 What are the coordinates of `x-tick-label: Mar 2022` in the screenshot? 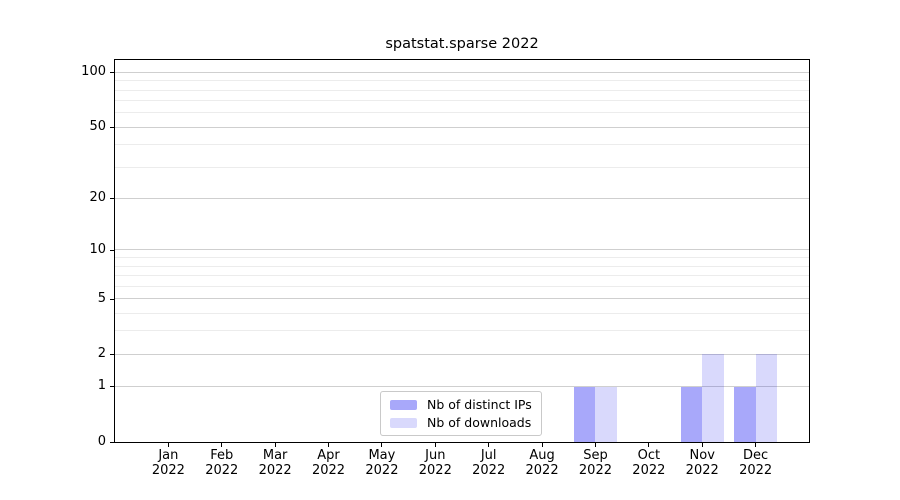 It's located at (275, 463).